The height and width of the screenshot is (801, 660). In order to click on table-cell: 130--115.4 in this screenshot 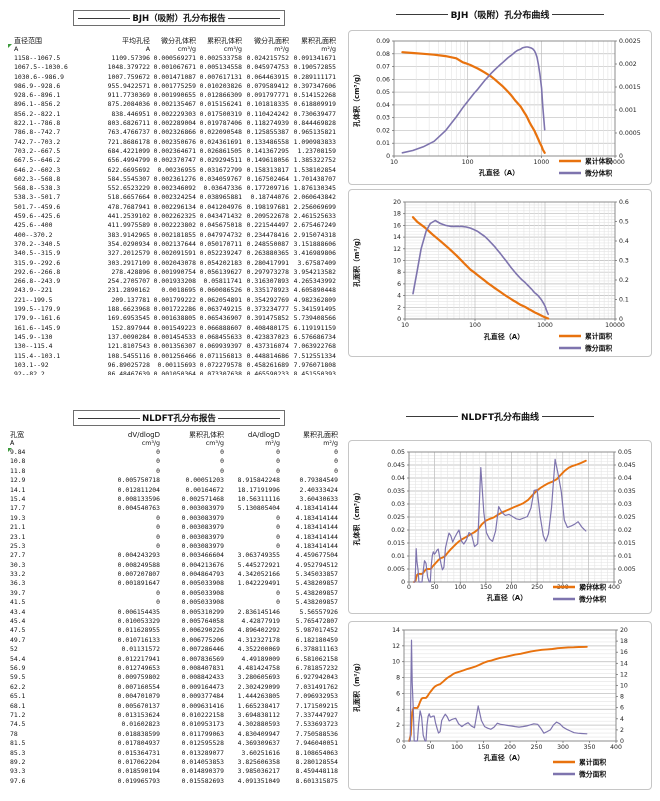, I will do `click(33, 346)`.